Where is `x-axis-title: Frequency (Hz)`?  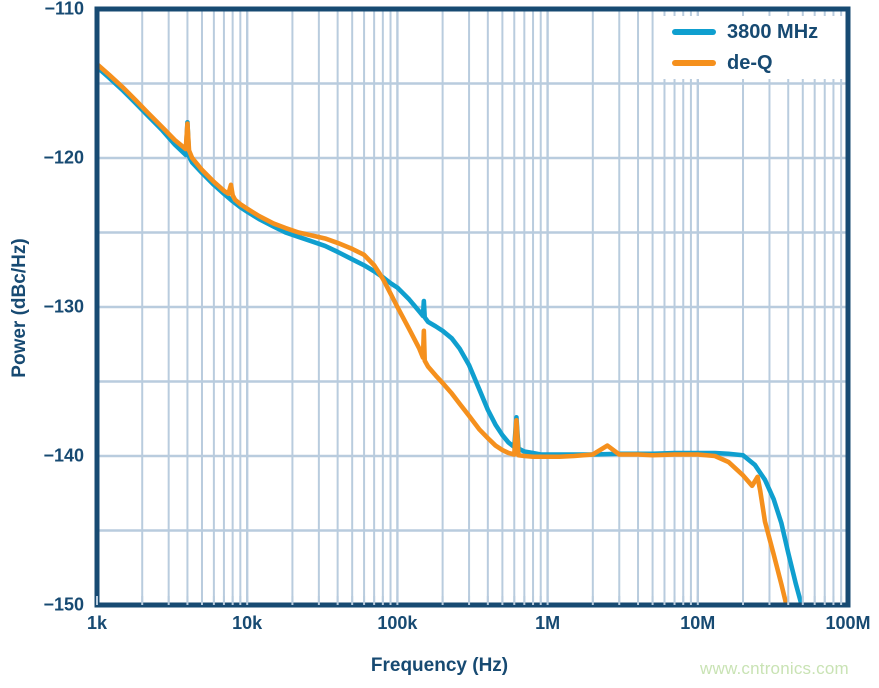 x-axis-title: Frequency (Hz) is located at coordinates (439, 665).